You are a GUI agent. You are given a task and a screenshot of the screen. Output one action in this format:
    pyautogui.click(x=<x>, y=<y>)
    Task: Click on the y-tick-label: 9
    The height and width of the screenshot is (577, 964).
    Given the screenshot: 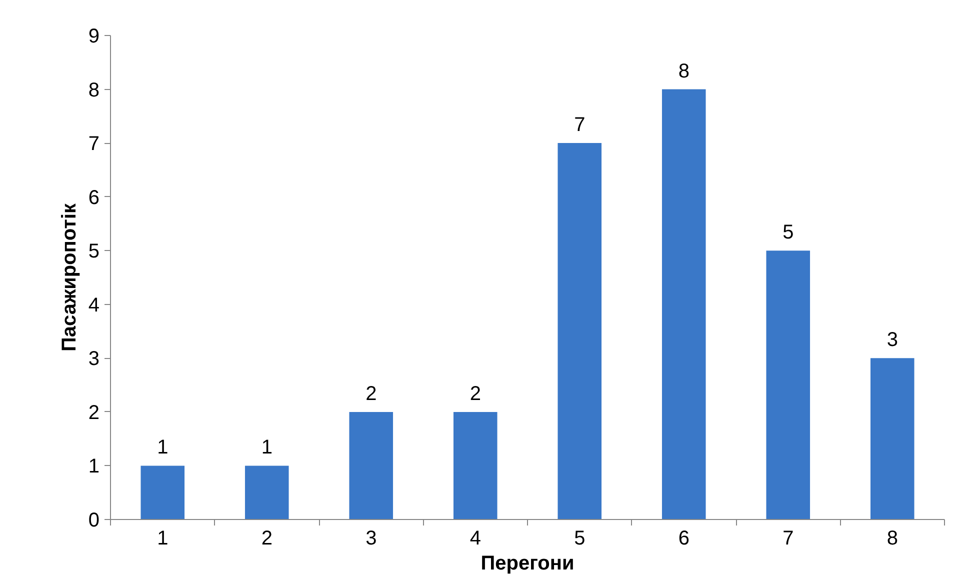 What is the action you would take?
    pyautogui.click(x=94, y=37)
    